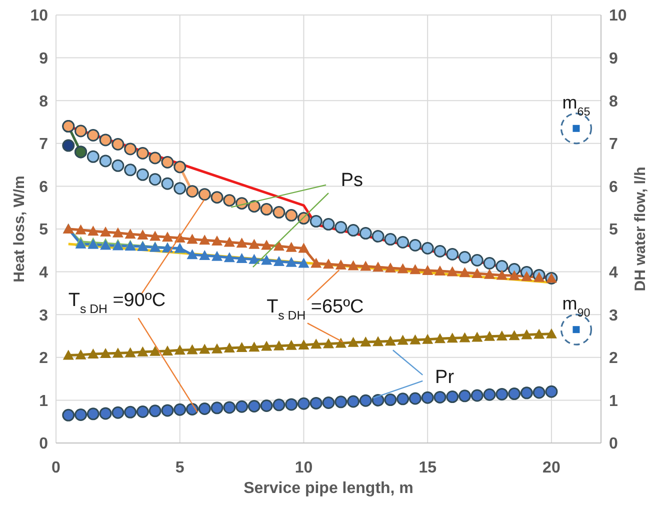 This screenshot has width=653, height=510. What do you see at coordinates (43, 59) in the screenshot?
I see `y-tick-label: 9` at bounding box center [43, 59].